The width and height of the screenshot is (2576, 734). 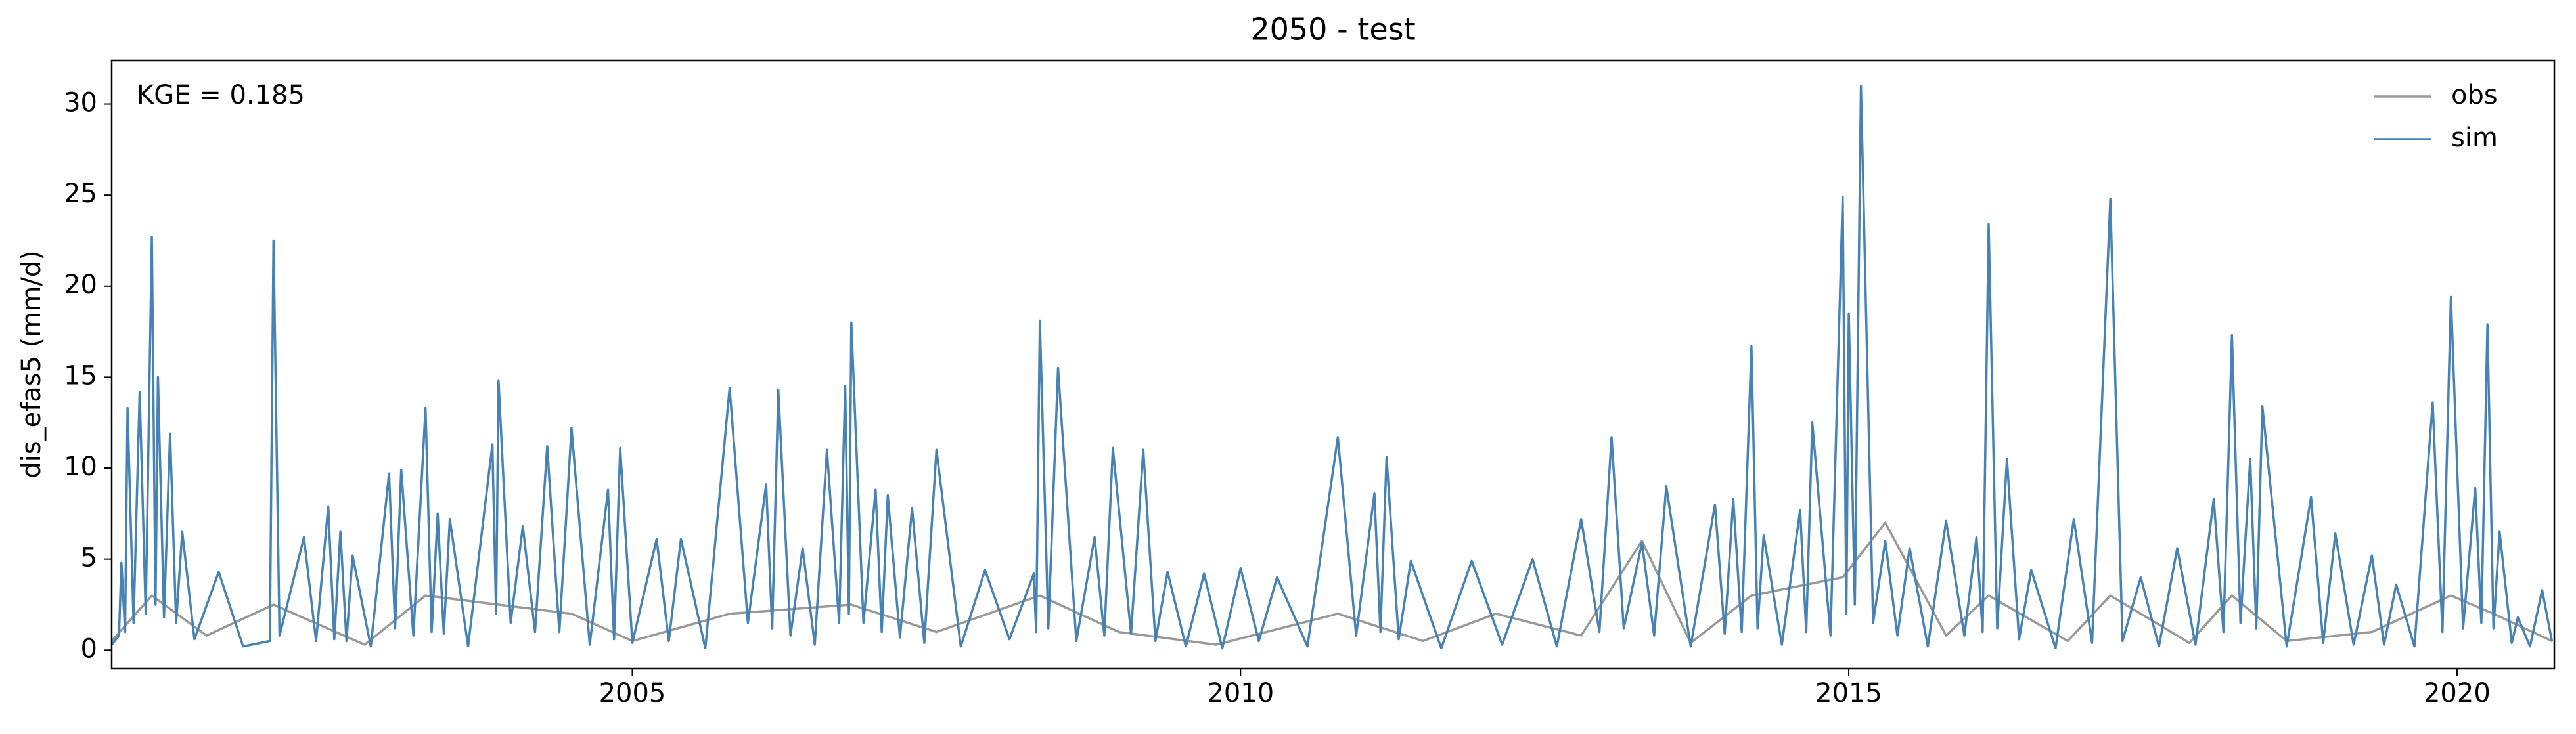 I want to click on y-tick-label: 20, so click(x=80, y=285).